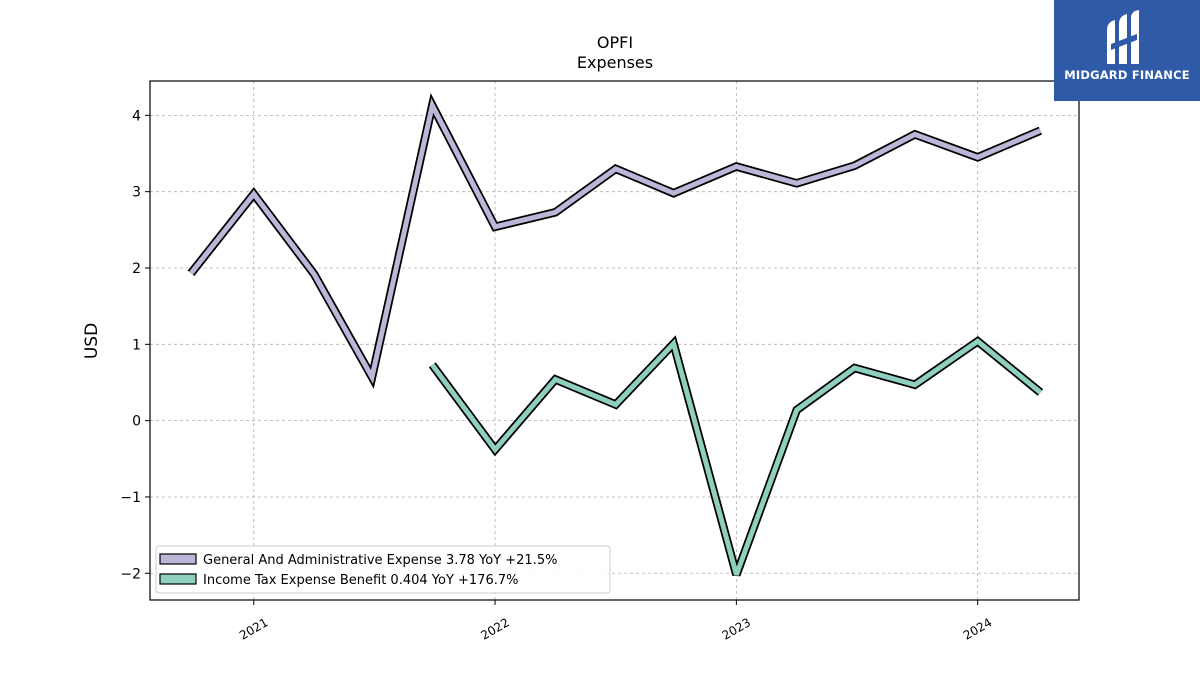 The width and height of the screenshot is (1200, 675). Describe the element at coordinates (615, 62) in the screenshot. I see `chart-subtitle: Expenses` at that location.